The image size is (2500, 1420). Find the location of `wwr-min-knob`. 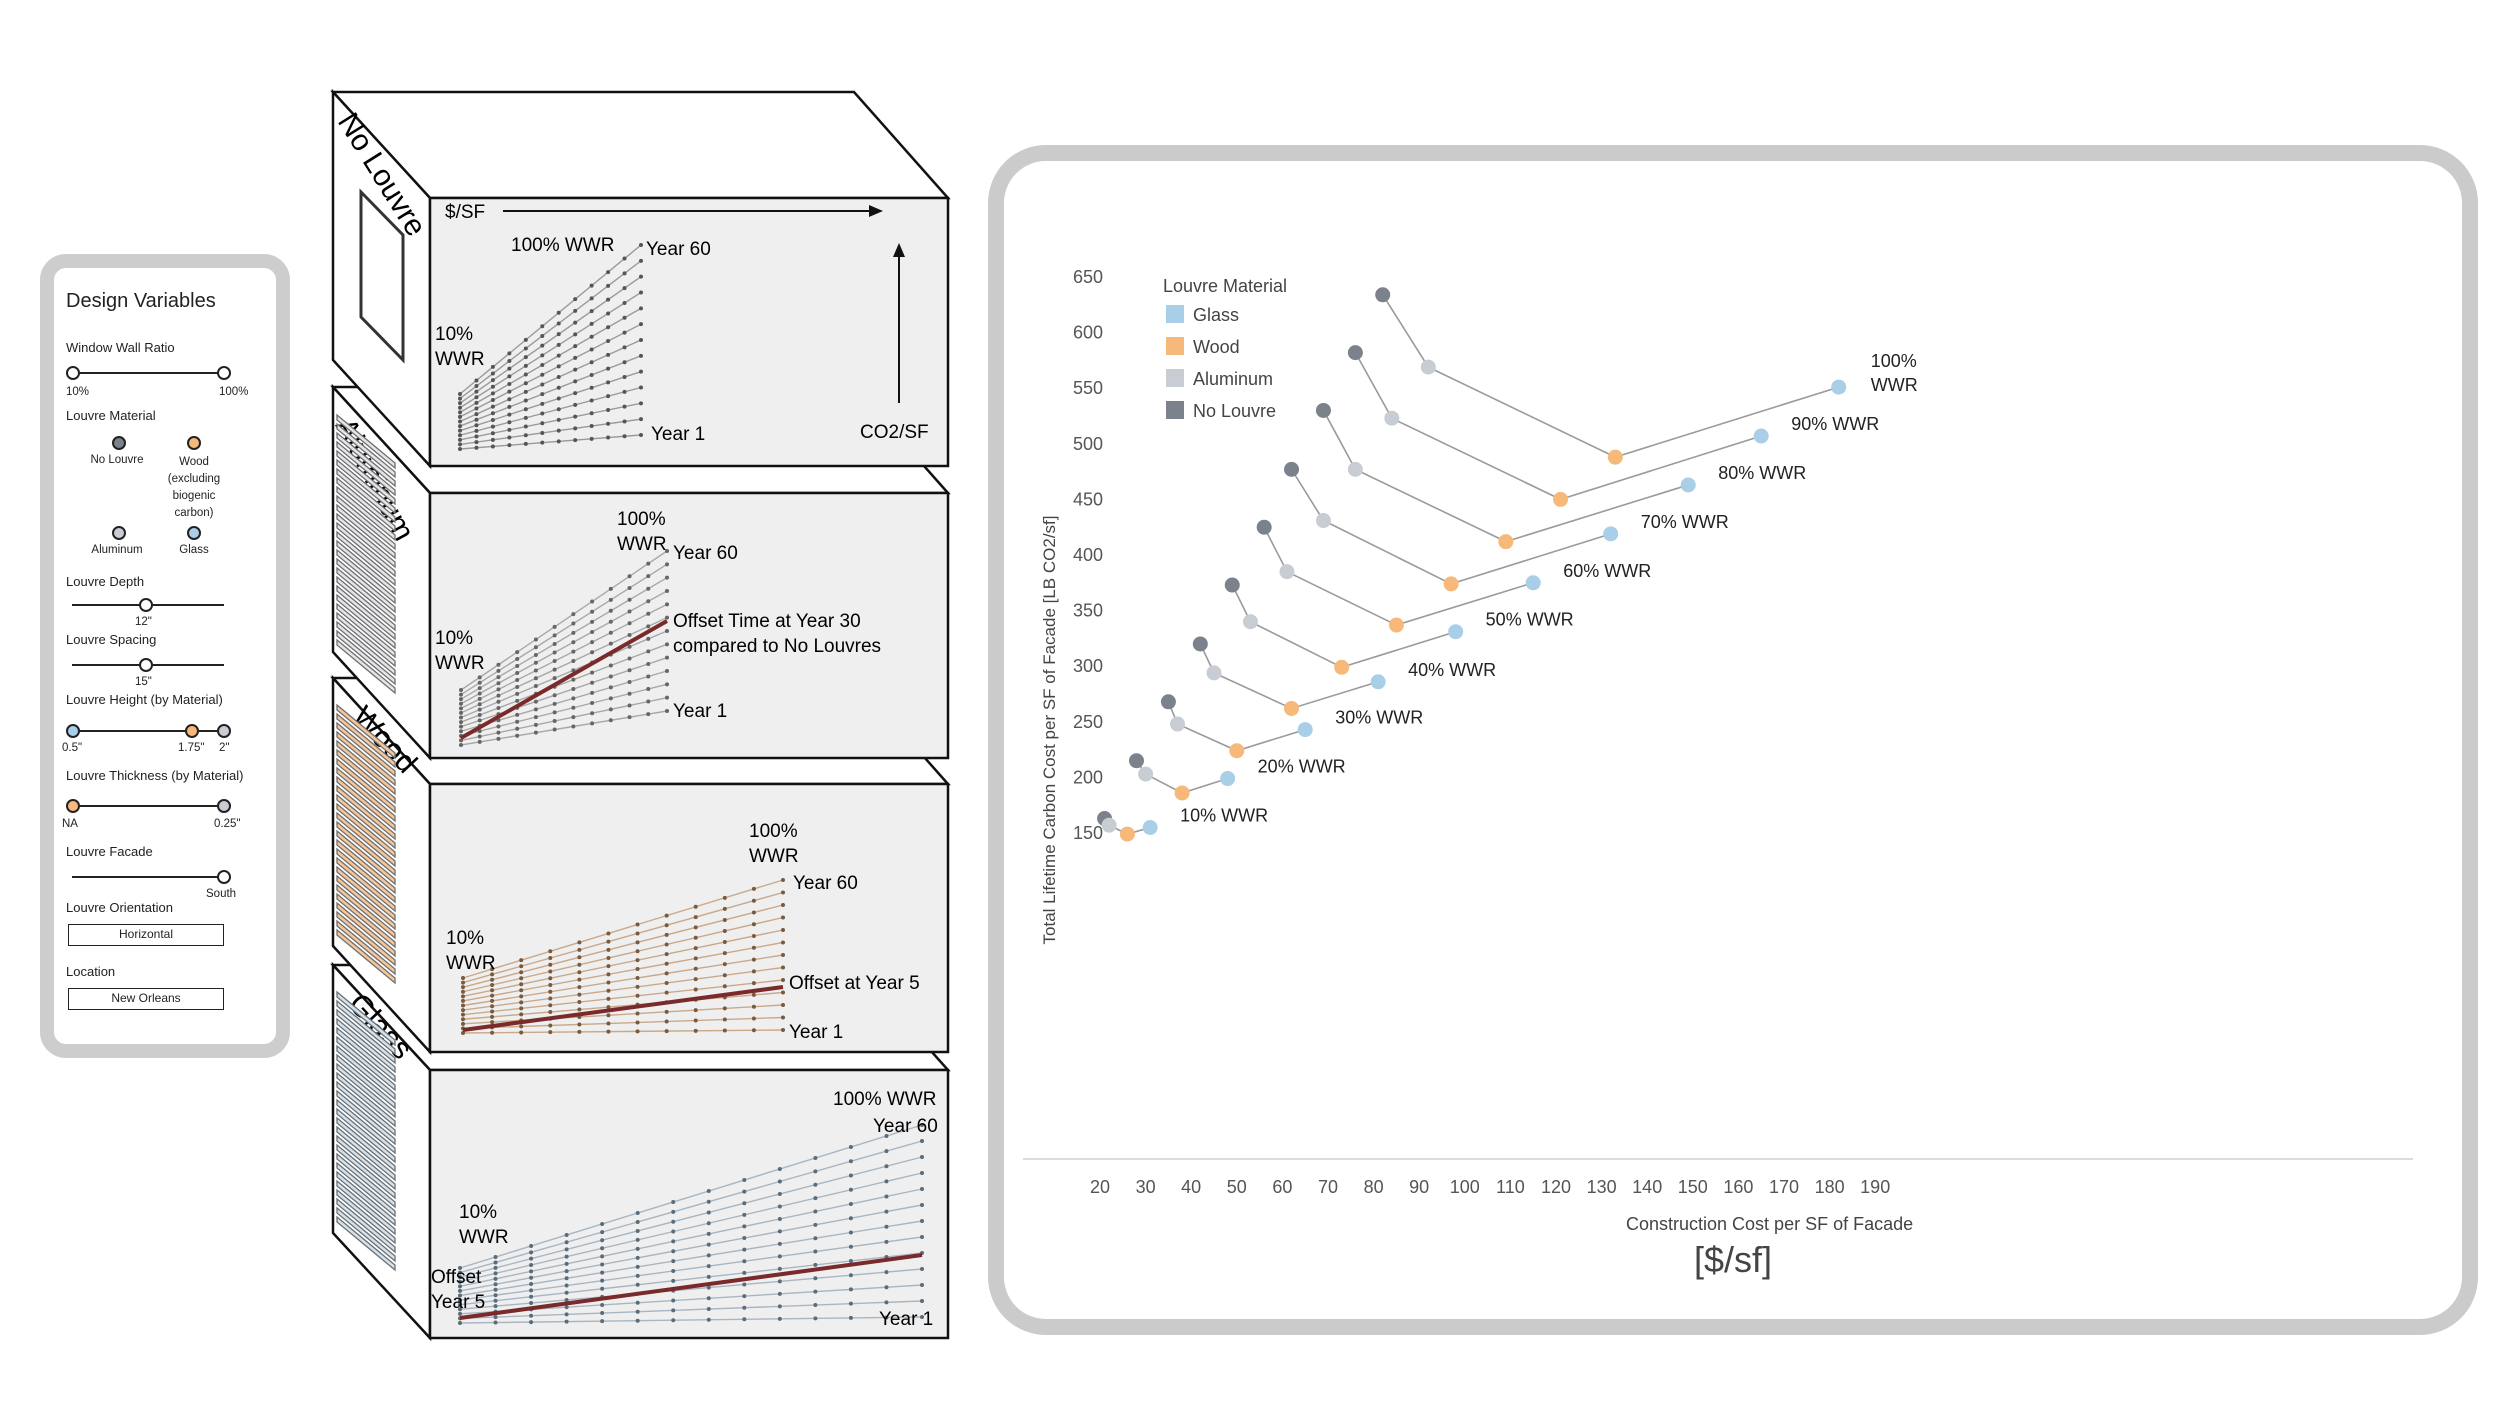

wwr-min-knob is located at coordinates (73, 373).